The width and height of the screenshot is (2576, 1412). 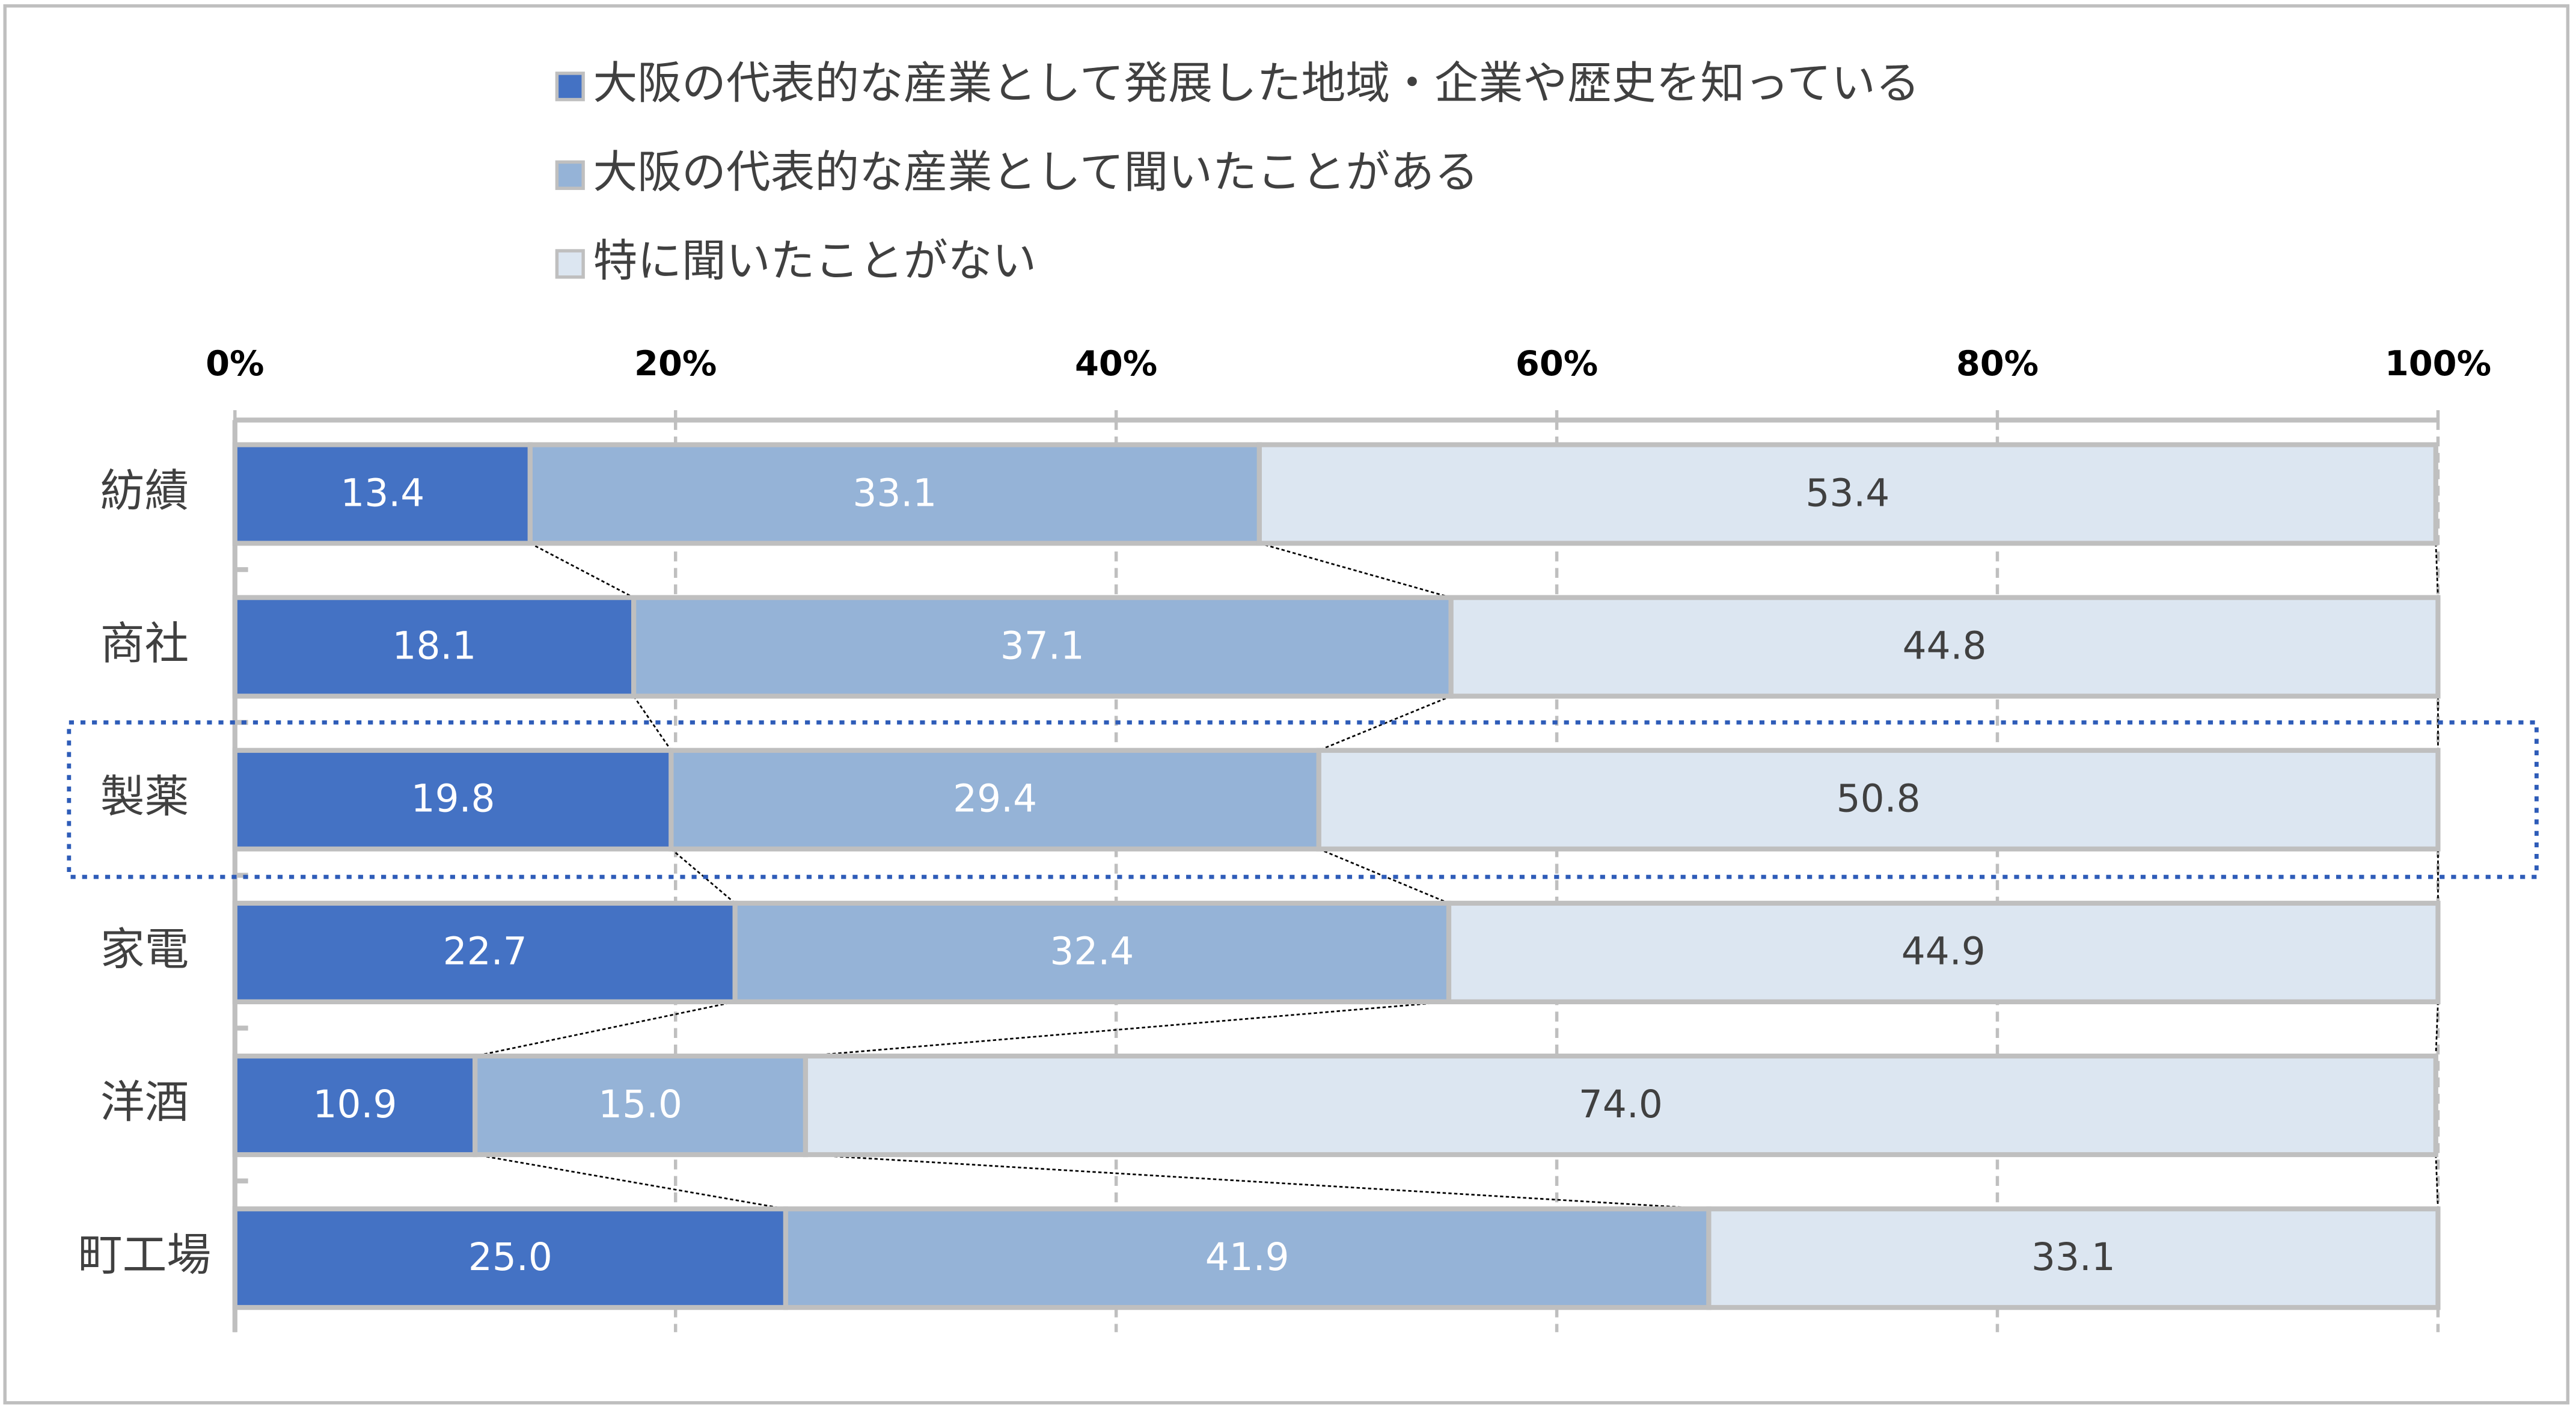 What do you see at coordinates (144, 644) in the screenshot?
I see `y-tick-label: 商社` at bounding box center [144, 644].